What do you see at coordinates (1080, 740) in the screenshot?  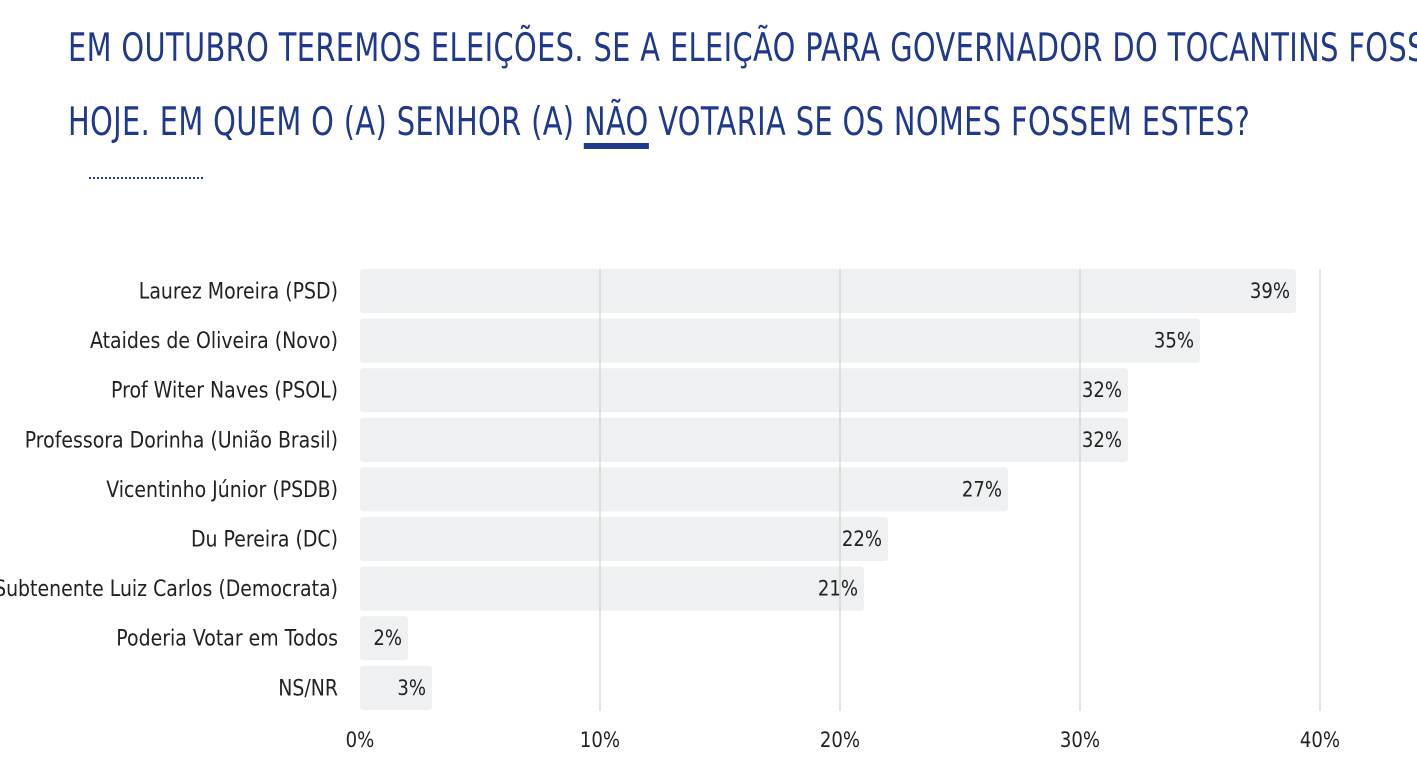 I see `x-tick-label-3: 30%` at bounding box center [1080, 740].